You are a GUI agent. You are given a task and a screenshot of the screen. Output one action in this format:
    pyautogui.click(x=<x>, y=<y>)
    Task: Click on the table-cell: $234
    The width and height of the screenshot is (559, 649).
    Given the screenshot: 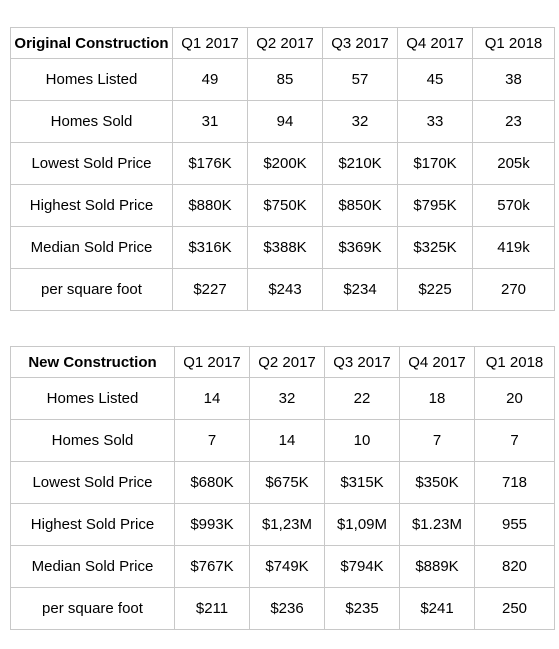 What is the action you would take?
    pyautogui.click(x=360, y=289)
    